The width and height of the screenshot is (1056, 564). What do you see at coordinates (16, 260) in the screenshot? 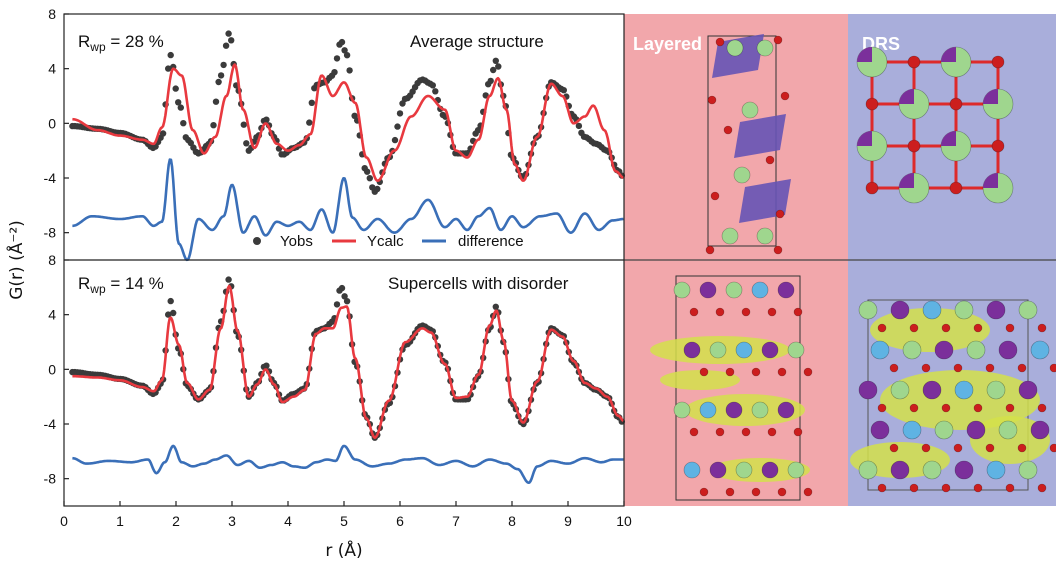
I see `y-axis-label: G(r) (Å⁻²)` at bounding box center [16, 260].